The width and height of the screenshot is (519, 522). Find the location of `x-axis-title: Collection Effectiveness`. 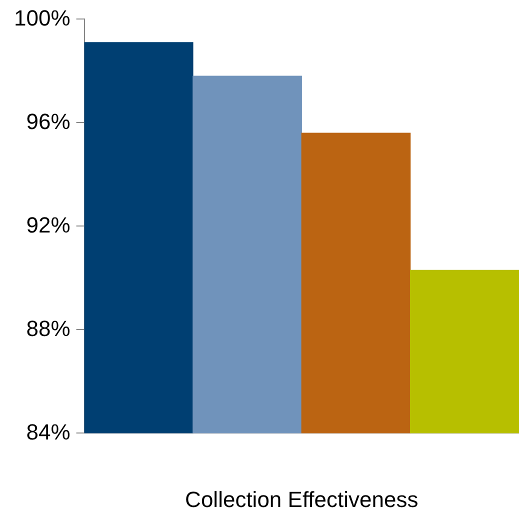

x-axis-title: Collection Effectiveness is located at coordinates (301, 499).